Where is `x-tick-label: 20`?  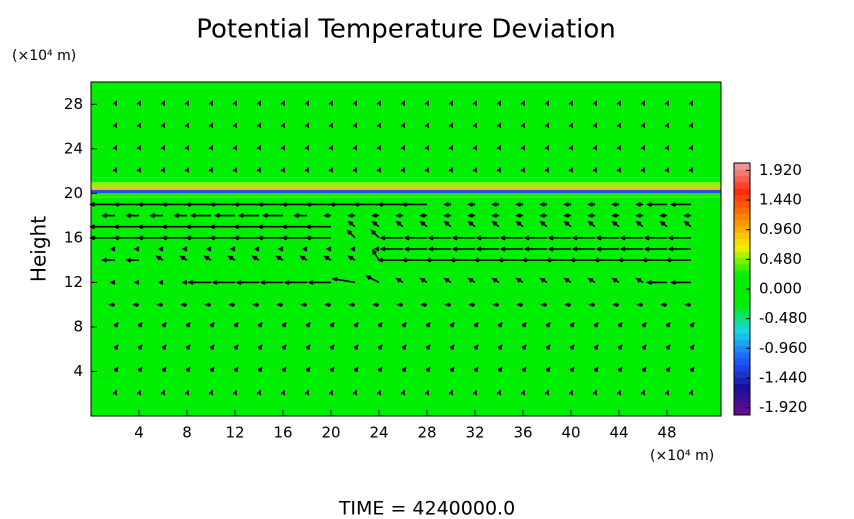
x-tick-label: 20 is located at coordinates (330, 433).